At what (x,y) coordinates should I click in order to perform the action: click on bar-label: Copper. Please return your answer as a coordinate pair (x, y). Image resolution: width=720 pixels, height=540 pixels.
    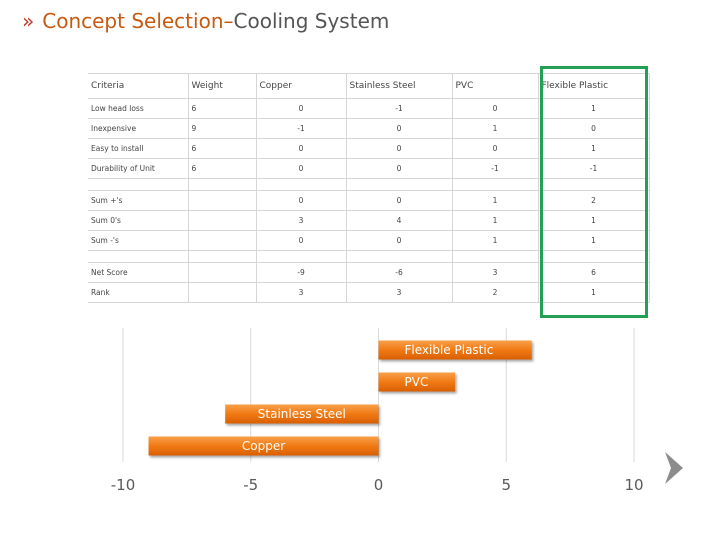
    Looking at the image, I should click on (263, 446).